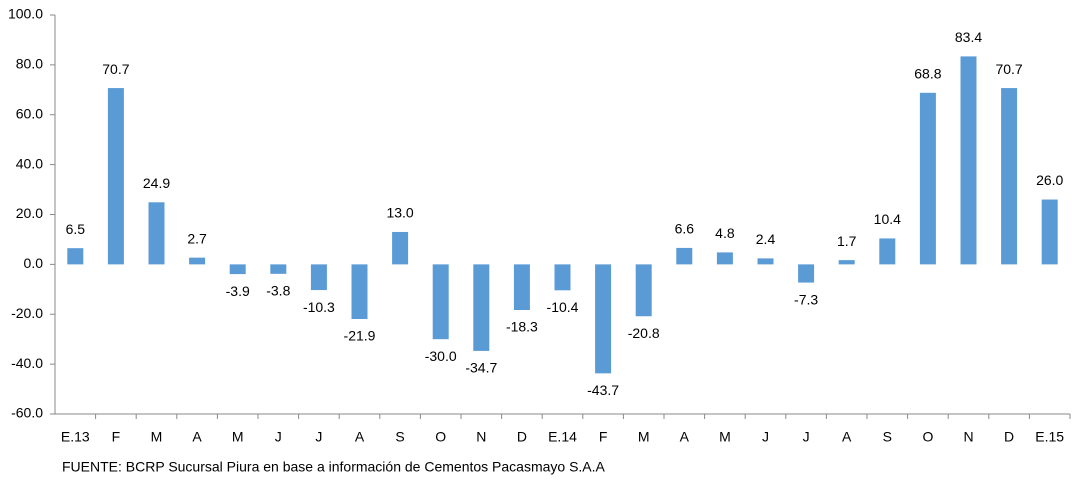 This screenshot has height=483, width=1072. Describe the element at coordinates (360, 336) in the screenshot. I see `data-label: -21.9` at that location.